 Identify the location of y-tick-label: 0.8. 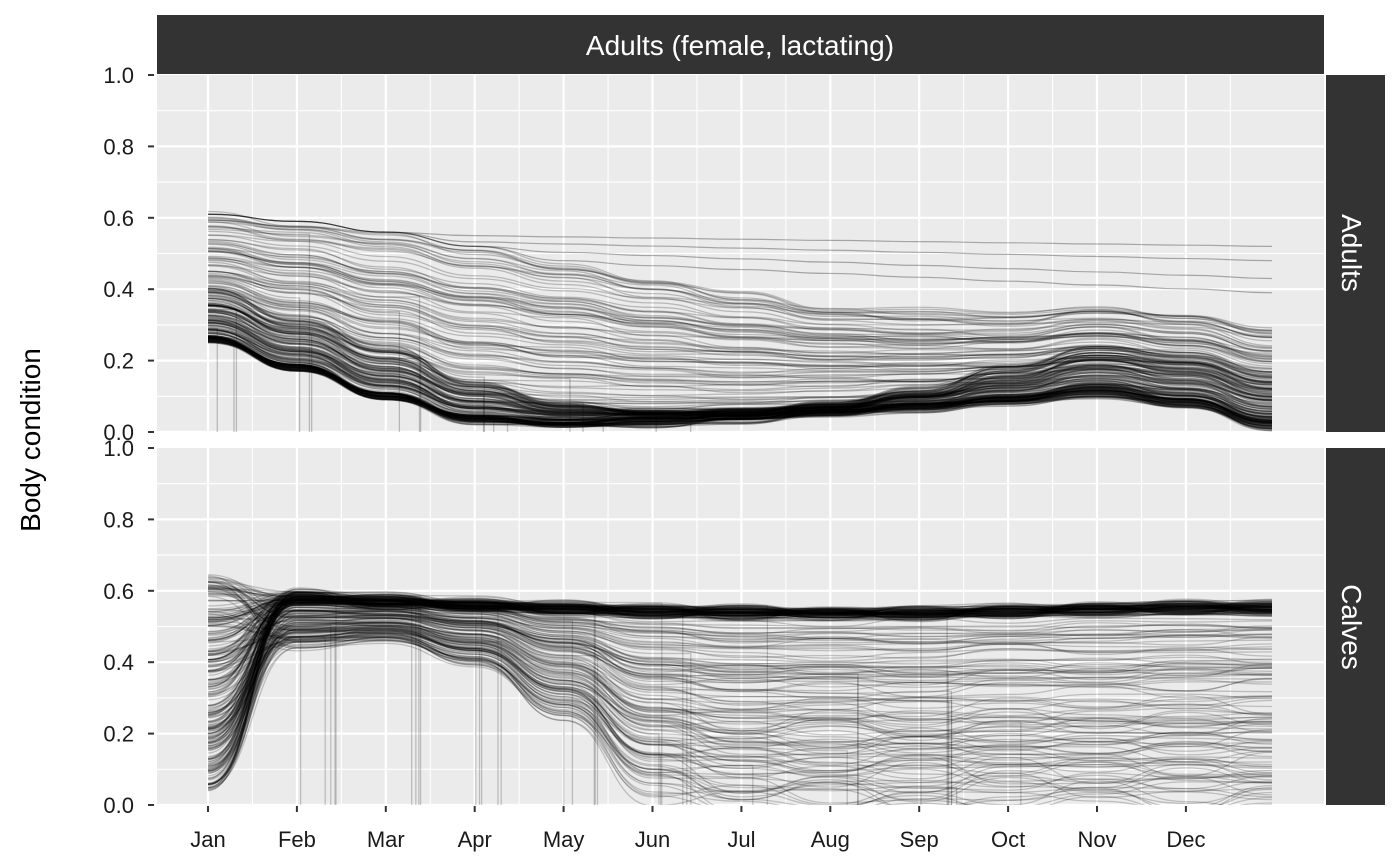
(118, 146).